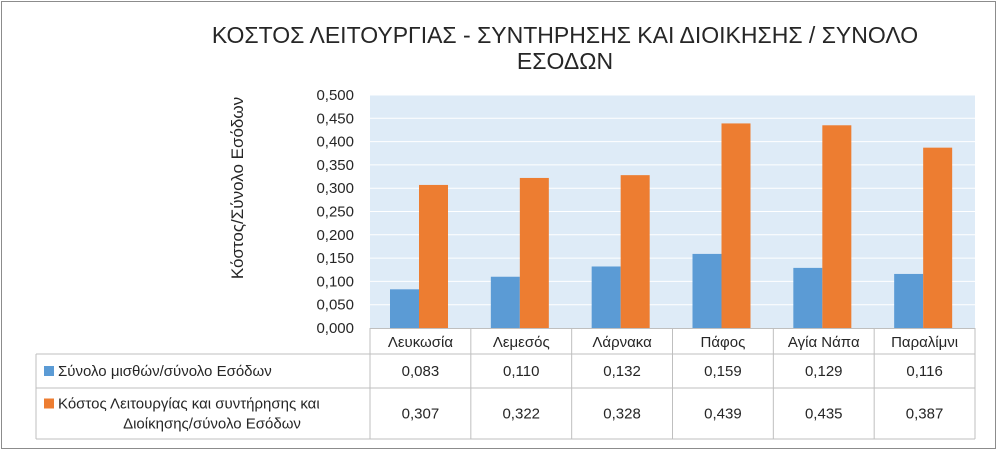  I want to click on data-label: 0,110, so click(521, 371).